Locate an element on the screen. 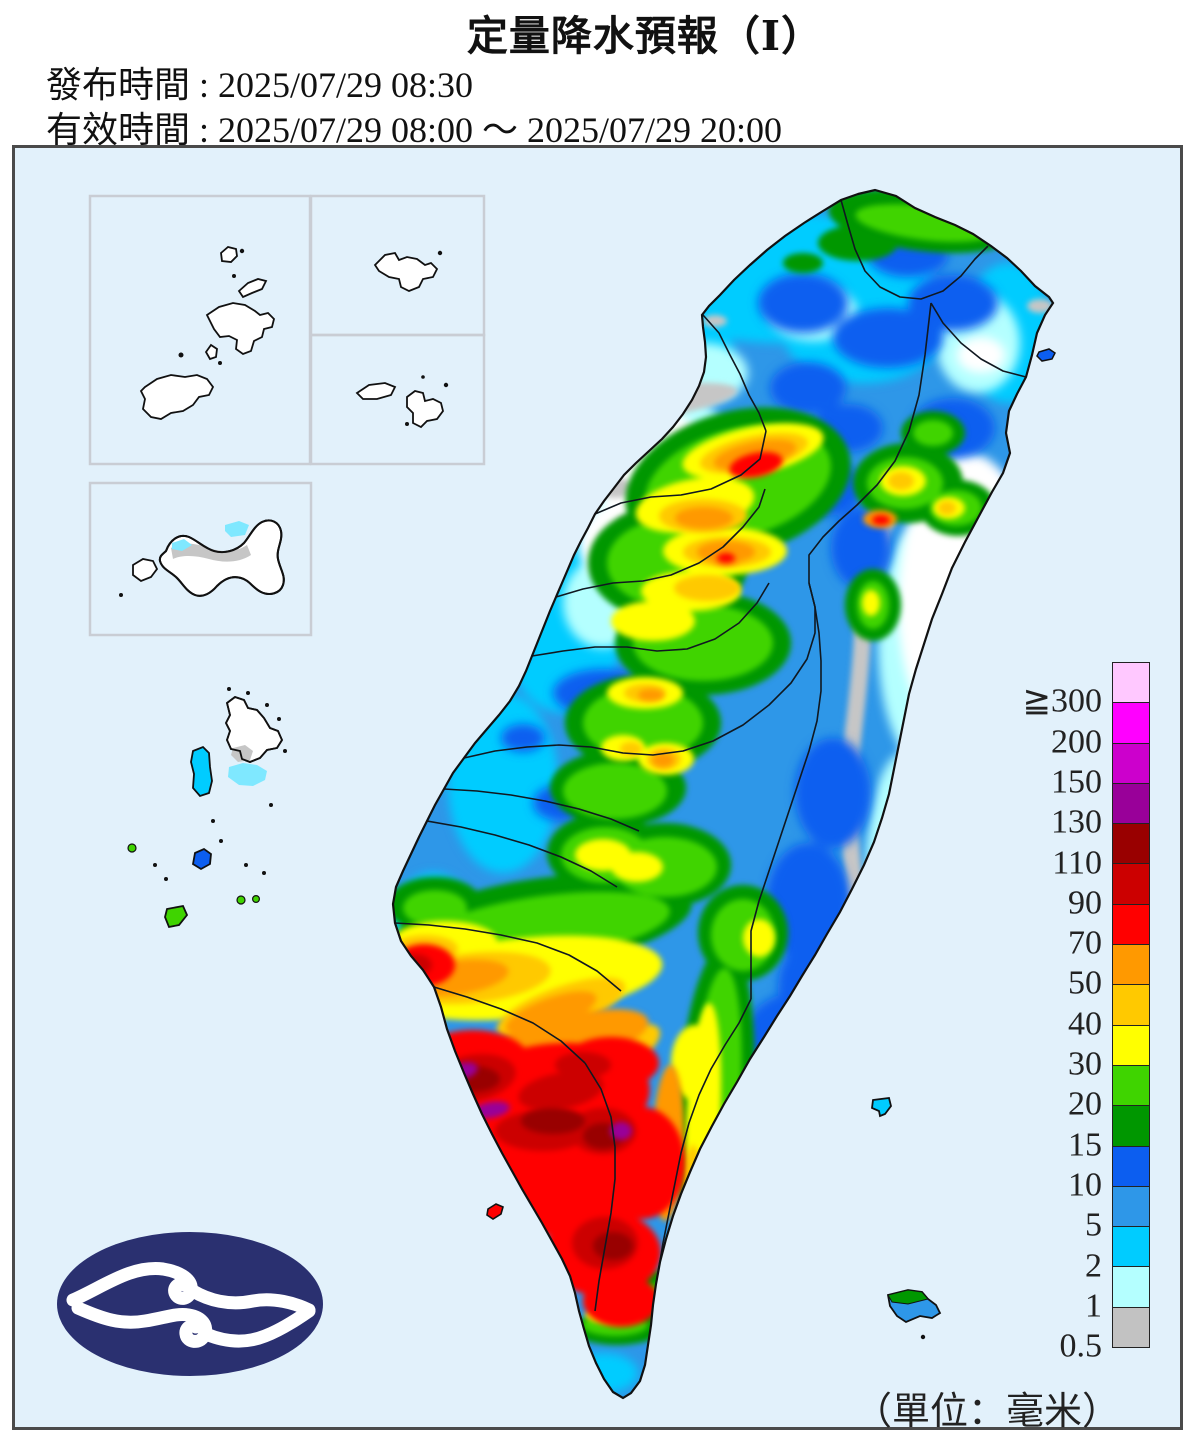 The width and height of the screenshot is (1195, 1440). legend-label: 5 is located at coordinates (1093, 1225).